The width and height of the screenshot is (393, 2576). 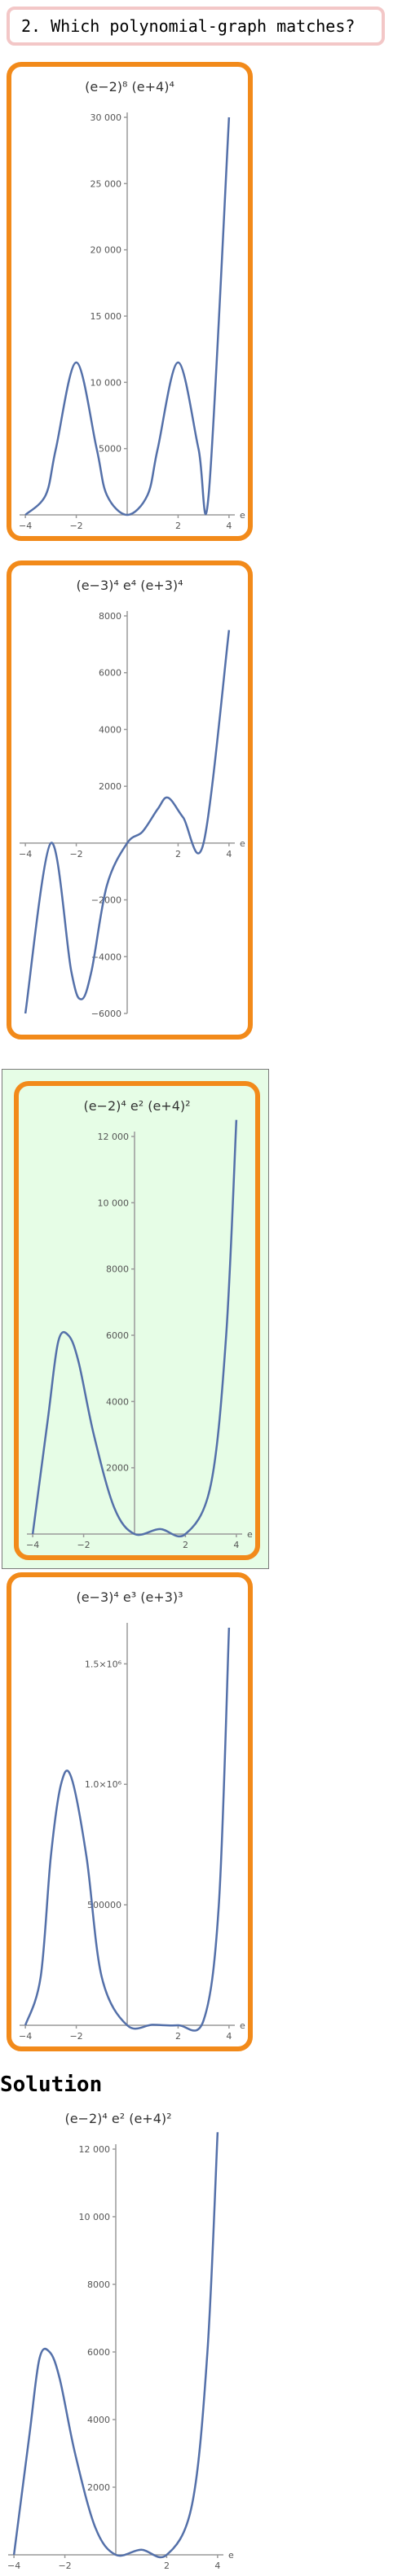 I want to click on y-tick-label: 5000, so click(x=110, y=449).